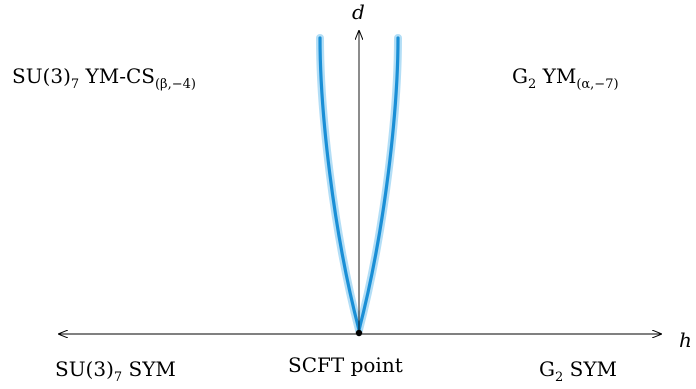  I want to click on scft-point-dot, so click(359, 333).